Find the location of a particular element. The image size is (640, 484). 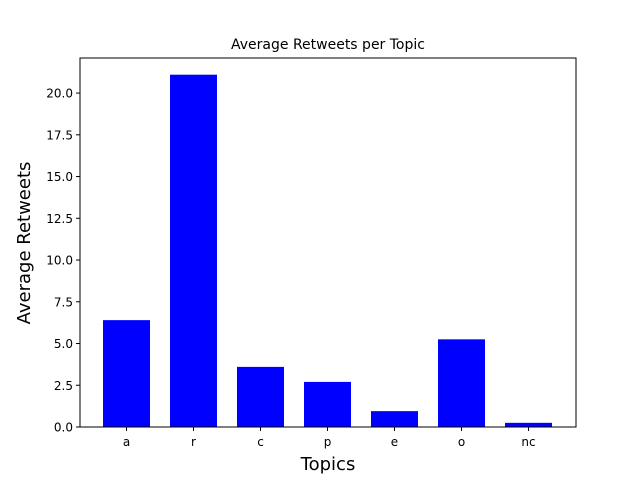

x-axis-label: Topics is located at coordinates (328, 464).